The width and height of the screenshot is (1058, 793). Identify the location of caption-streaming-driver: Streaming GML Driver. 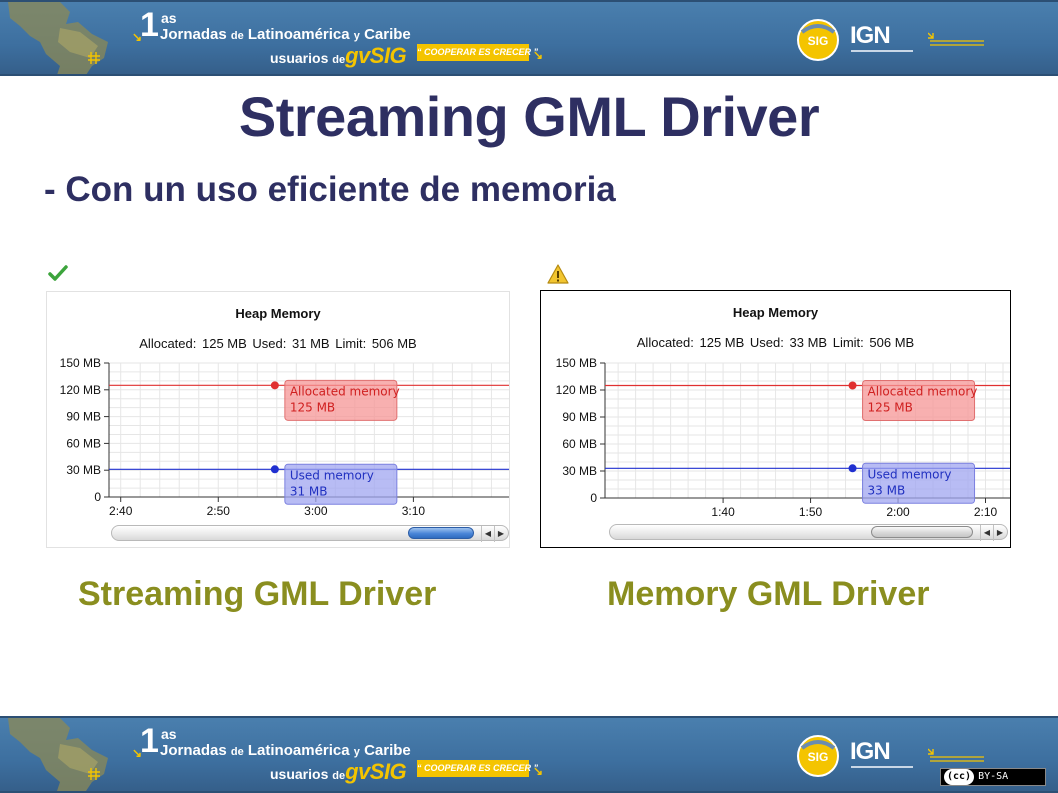
(257, 594).